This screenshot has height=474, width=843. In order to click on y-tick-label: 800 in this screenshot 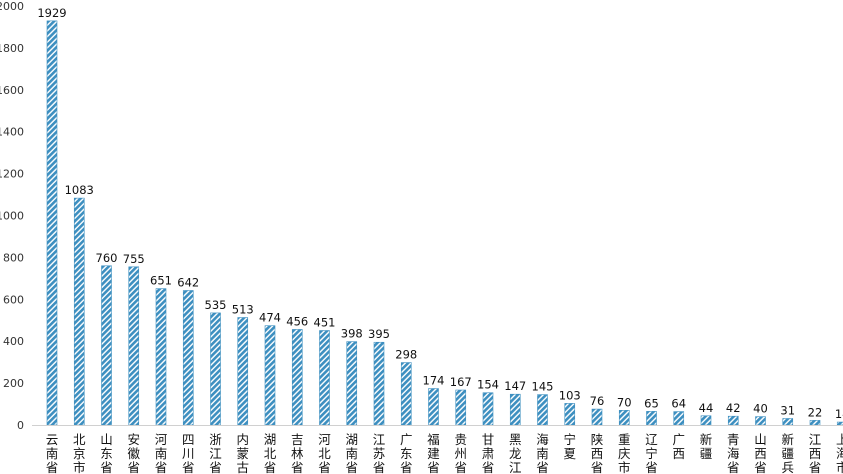, I will do `click(13, 257)`.